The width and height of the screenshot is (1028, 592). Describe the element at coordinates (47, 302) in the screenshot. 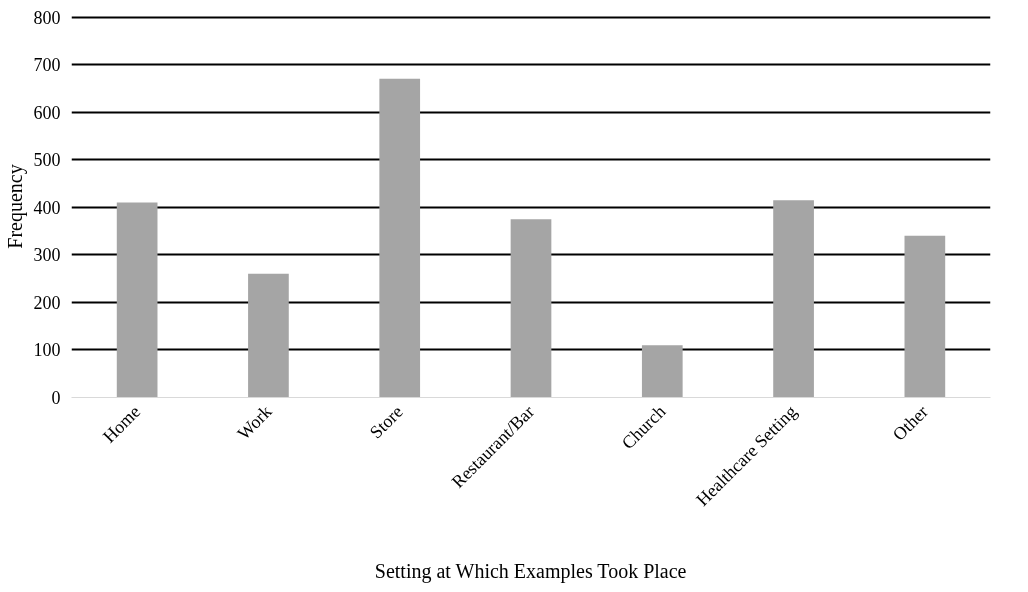

I see `y-tick-label: 200` at that location.